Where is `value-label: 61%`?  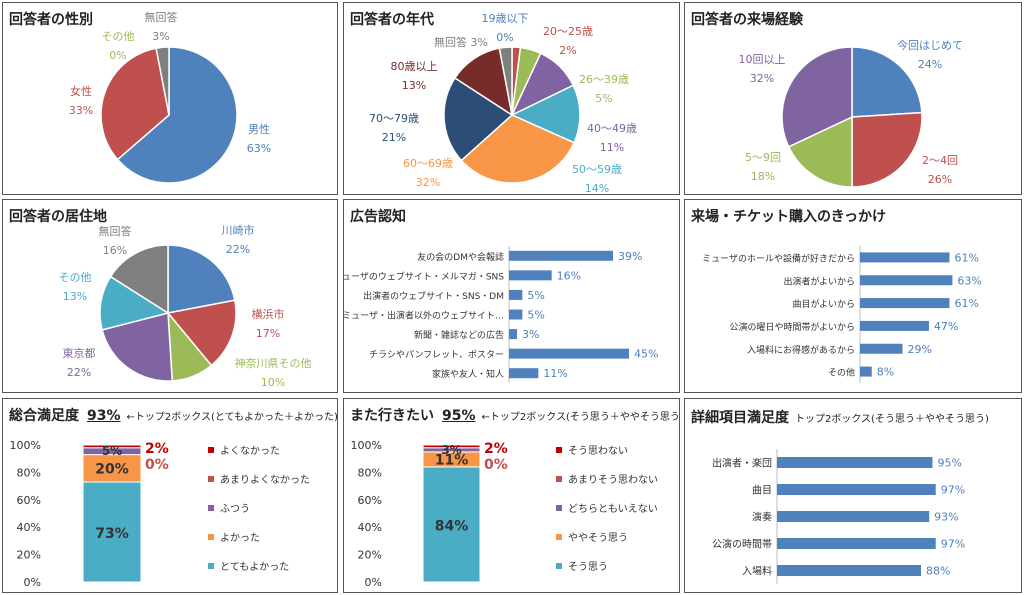 value-label: 61% is located at coordinates (966, 303).